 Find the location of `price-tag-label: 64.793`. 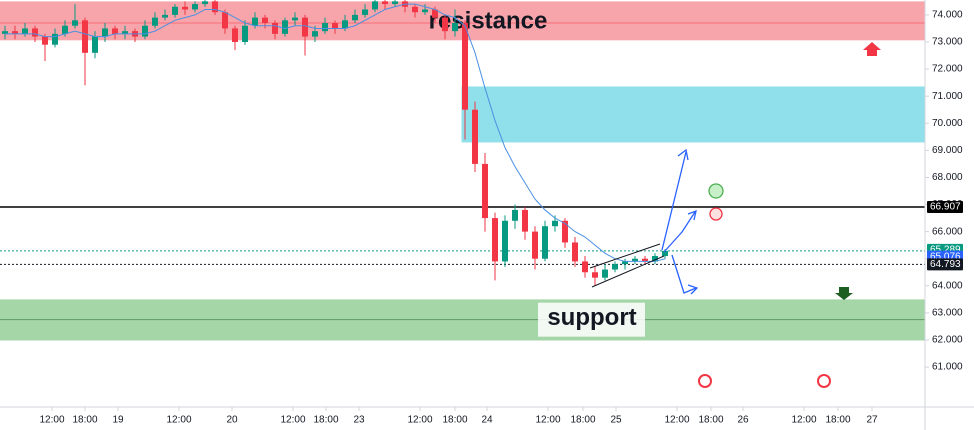

price-tag-label: 64.793 is located at coordinates (945, 264).